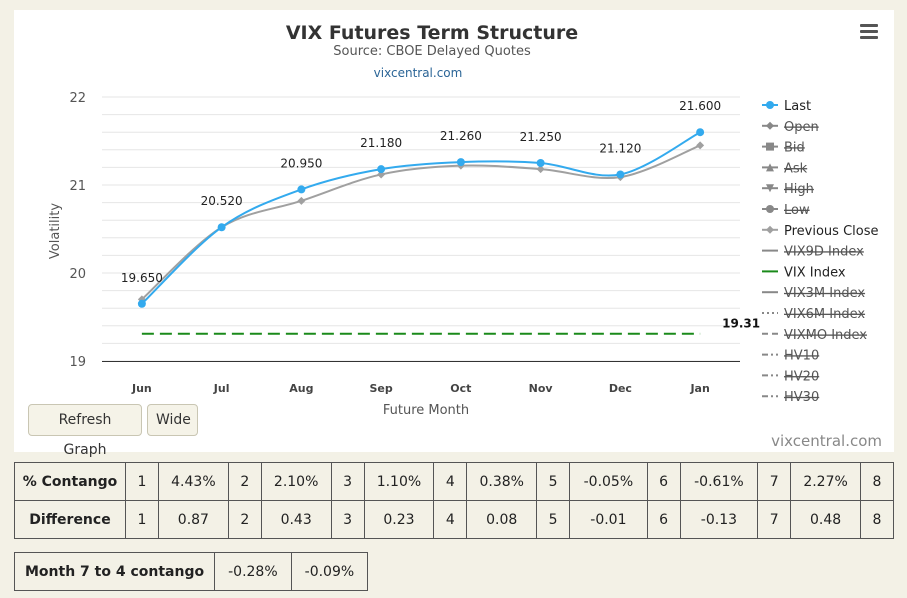 This screenshot has width=907, height=598. I want to click on legend-item: HV10, so click(801, 356).